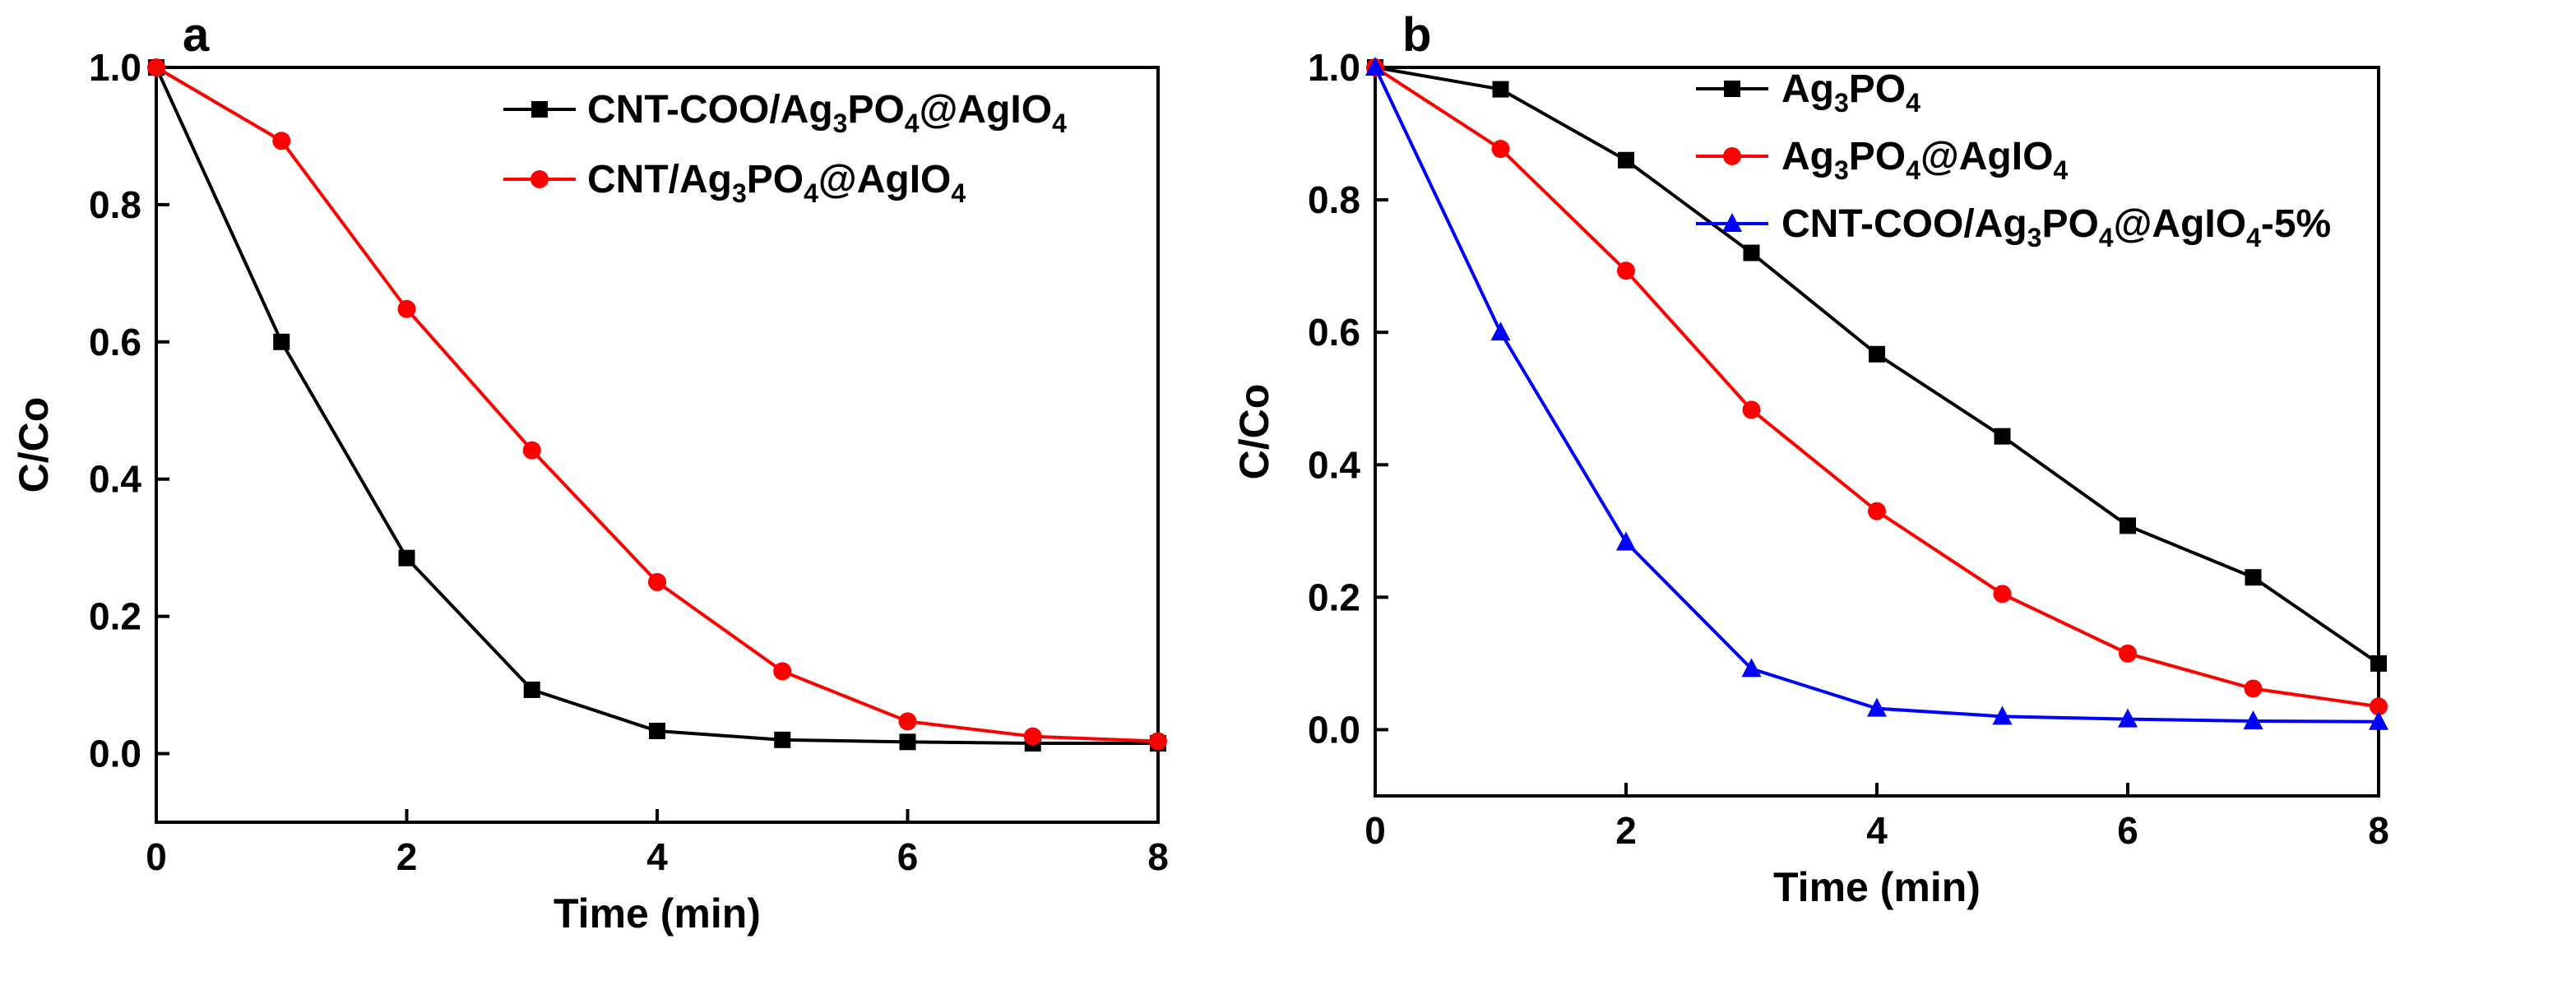 This screenshot has width=2576, height=999. I want to click on legend-entry: CNT/Ag3PO4@AgIO4, so click(777, 183).